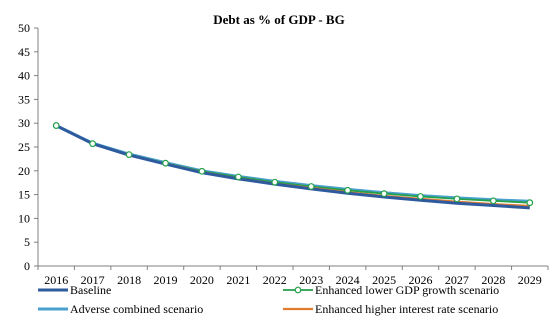  I want to click on x-tick-label: 2028, so click(493, 280).